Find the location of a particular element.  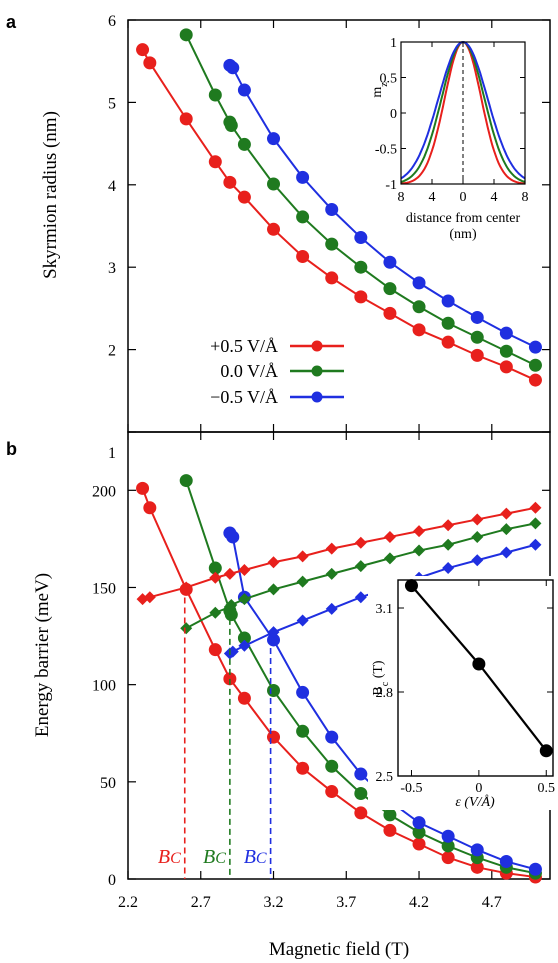

inset-a-x-tick-label: 4 is located at coordinates (494, 197).